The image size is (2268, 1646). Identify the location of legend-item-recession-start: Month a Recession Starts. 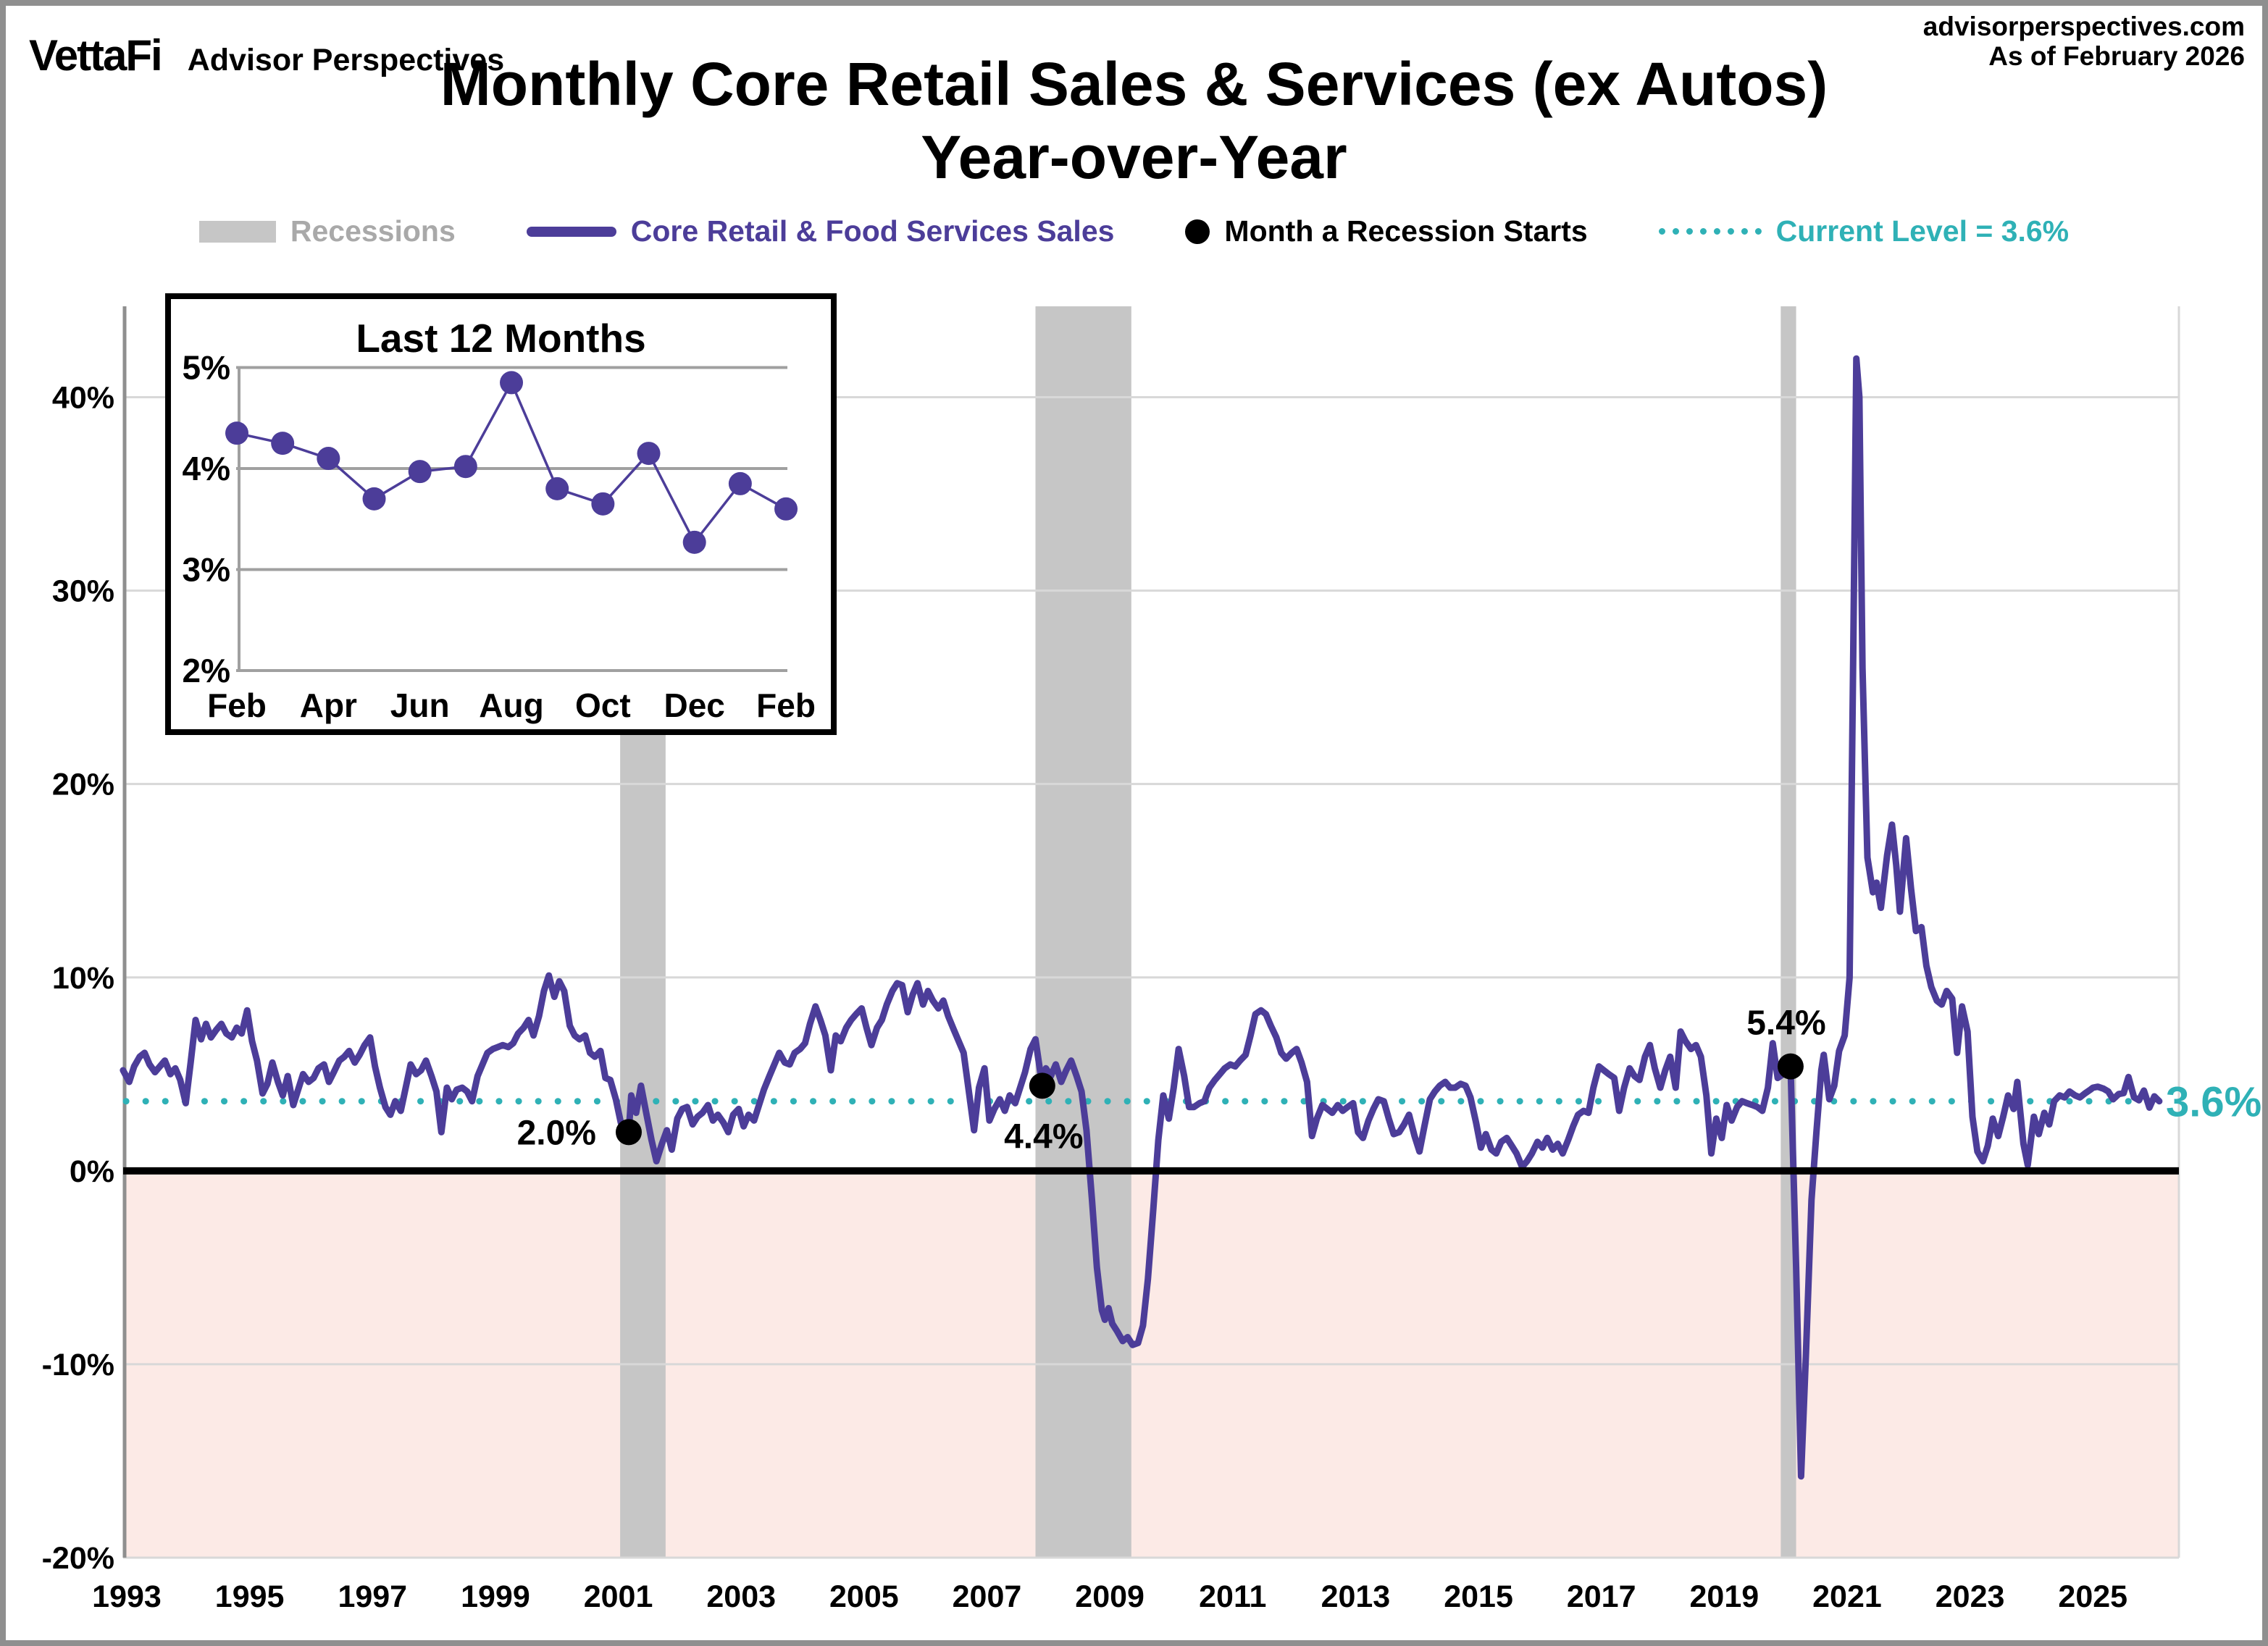
(1387, 231).